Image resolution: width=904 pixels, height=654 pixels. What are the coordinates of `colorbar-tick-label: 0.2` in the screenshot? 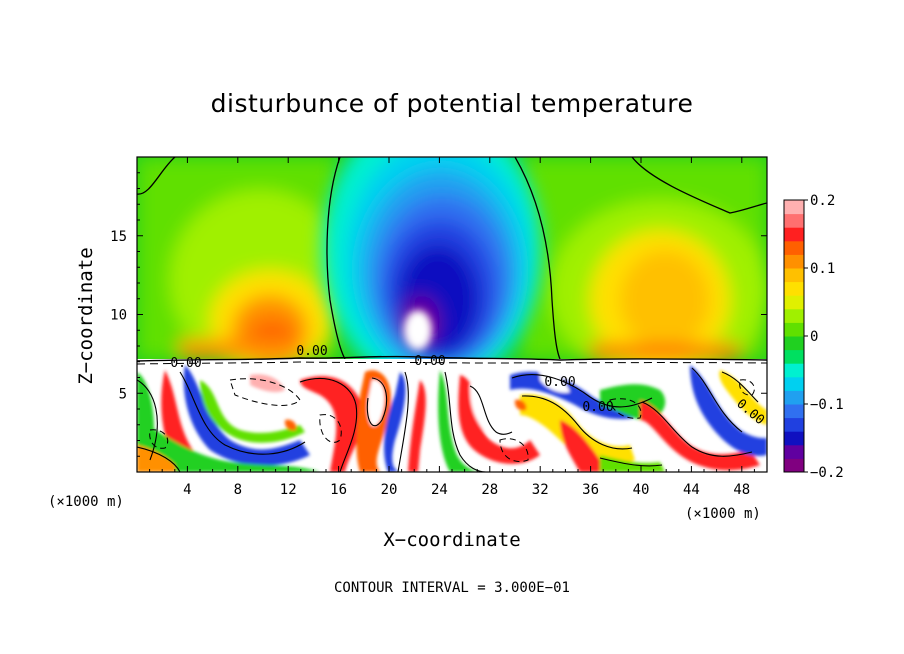 It's located at (822, 201).